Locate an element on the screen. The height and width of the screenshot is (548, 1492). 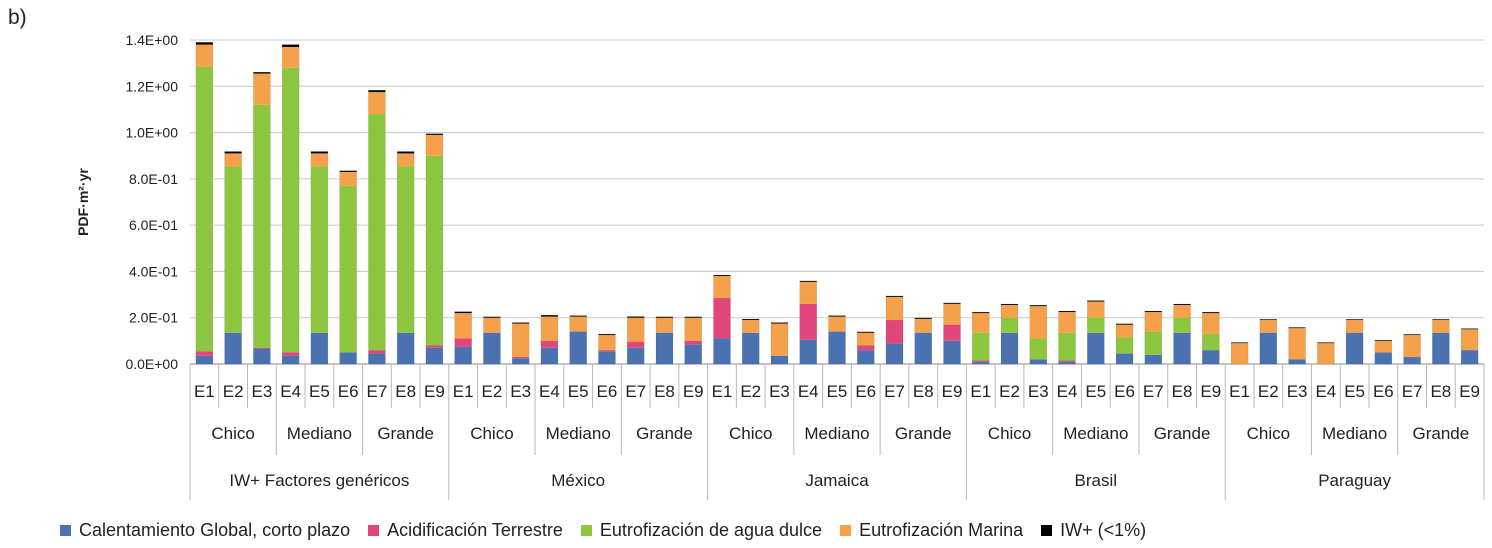
x-tick-label: E2 is located at coordinates (750, 391).